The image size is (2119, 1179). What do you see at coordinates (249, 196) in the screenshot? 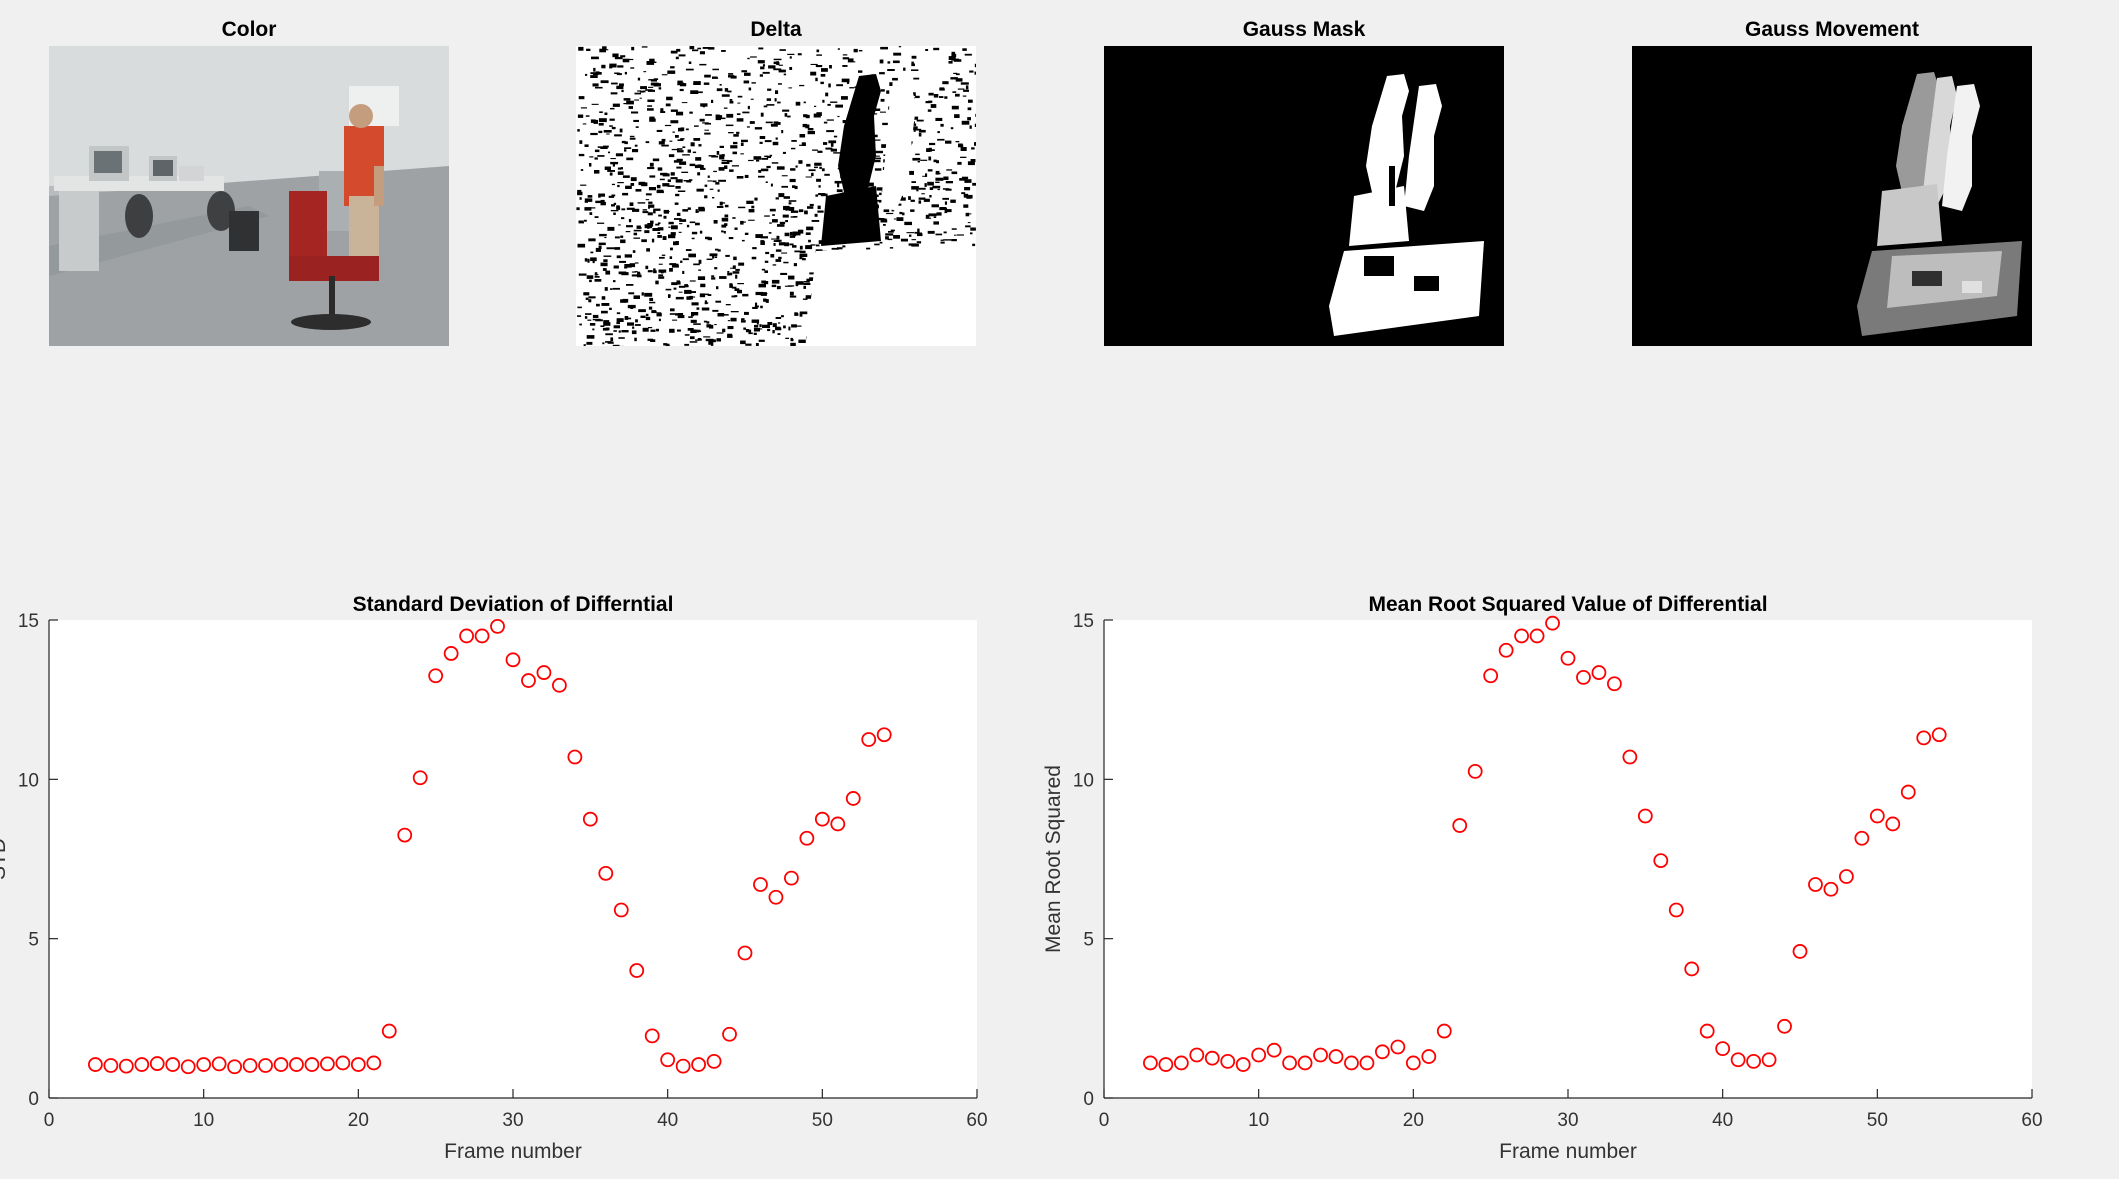
I see `color-frame-image` at bounding box center [249, 196].